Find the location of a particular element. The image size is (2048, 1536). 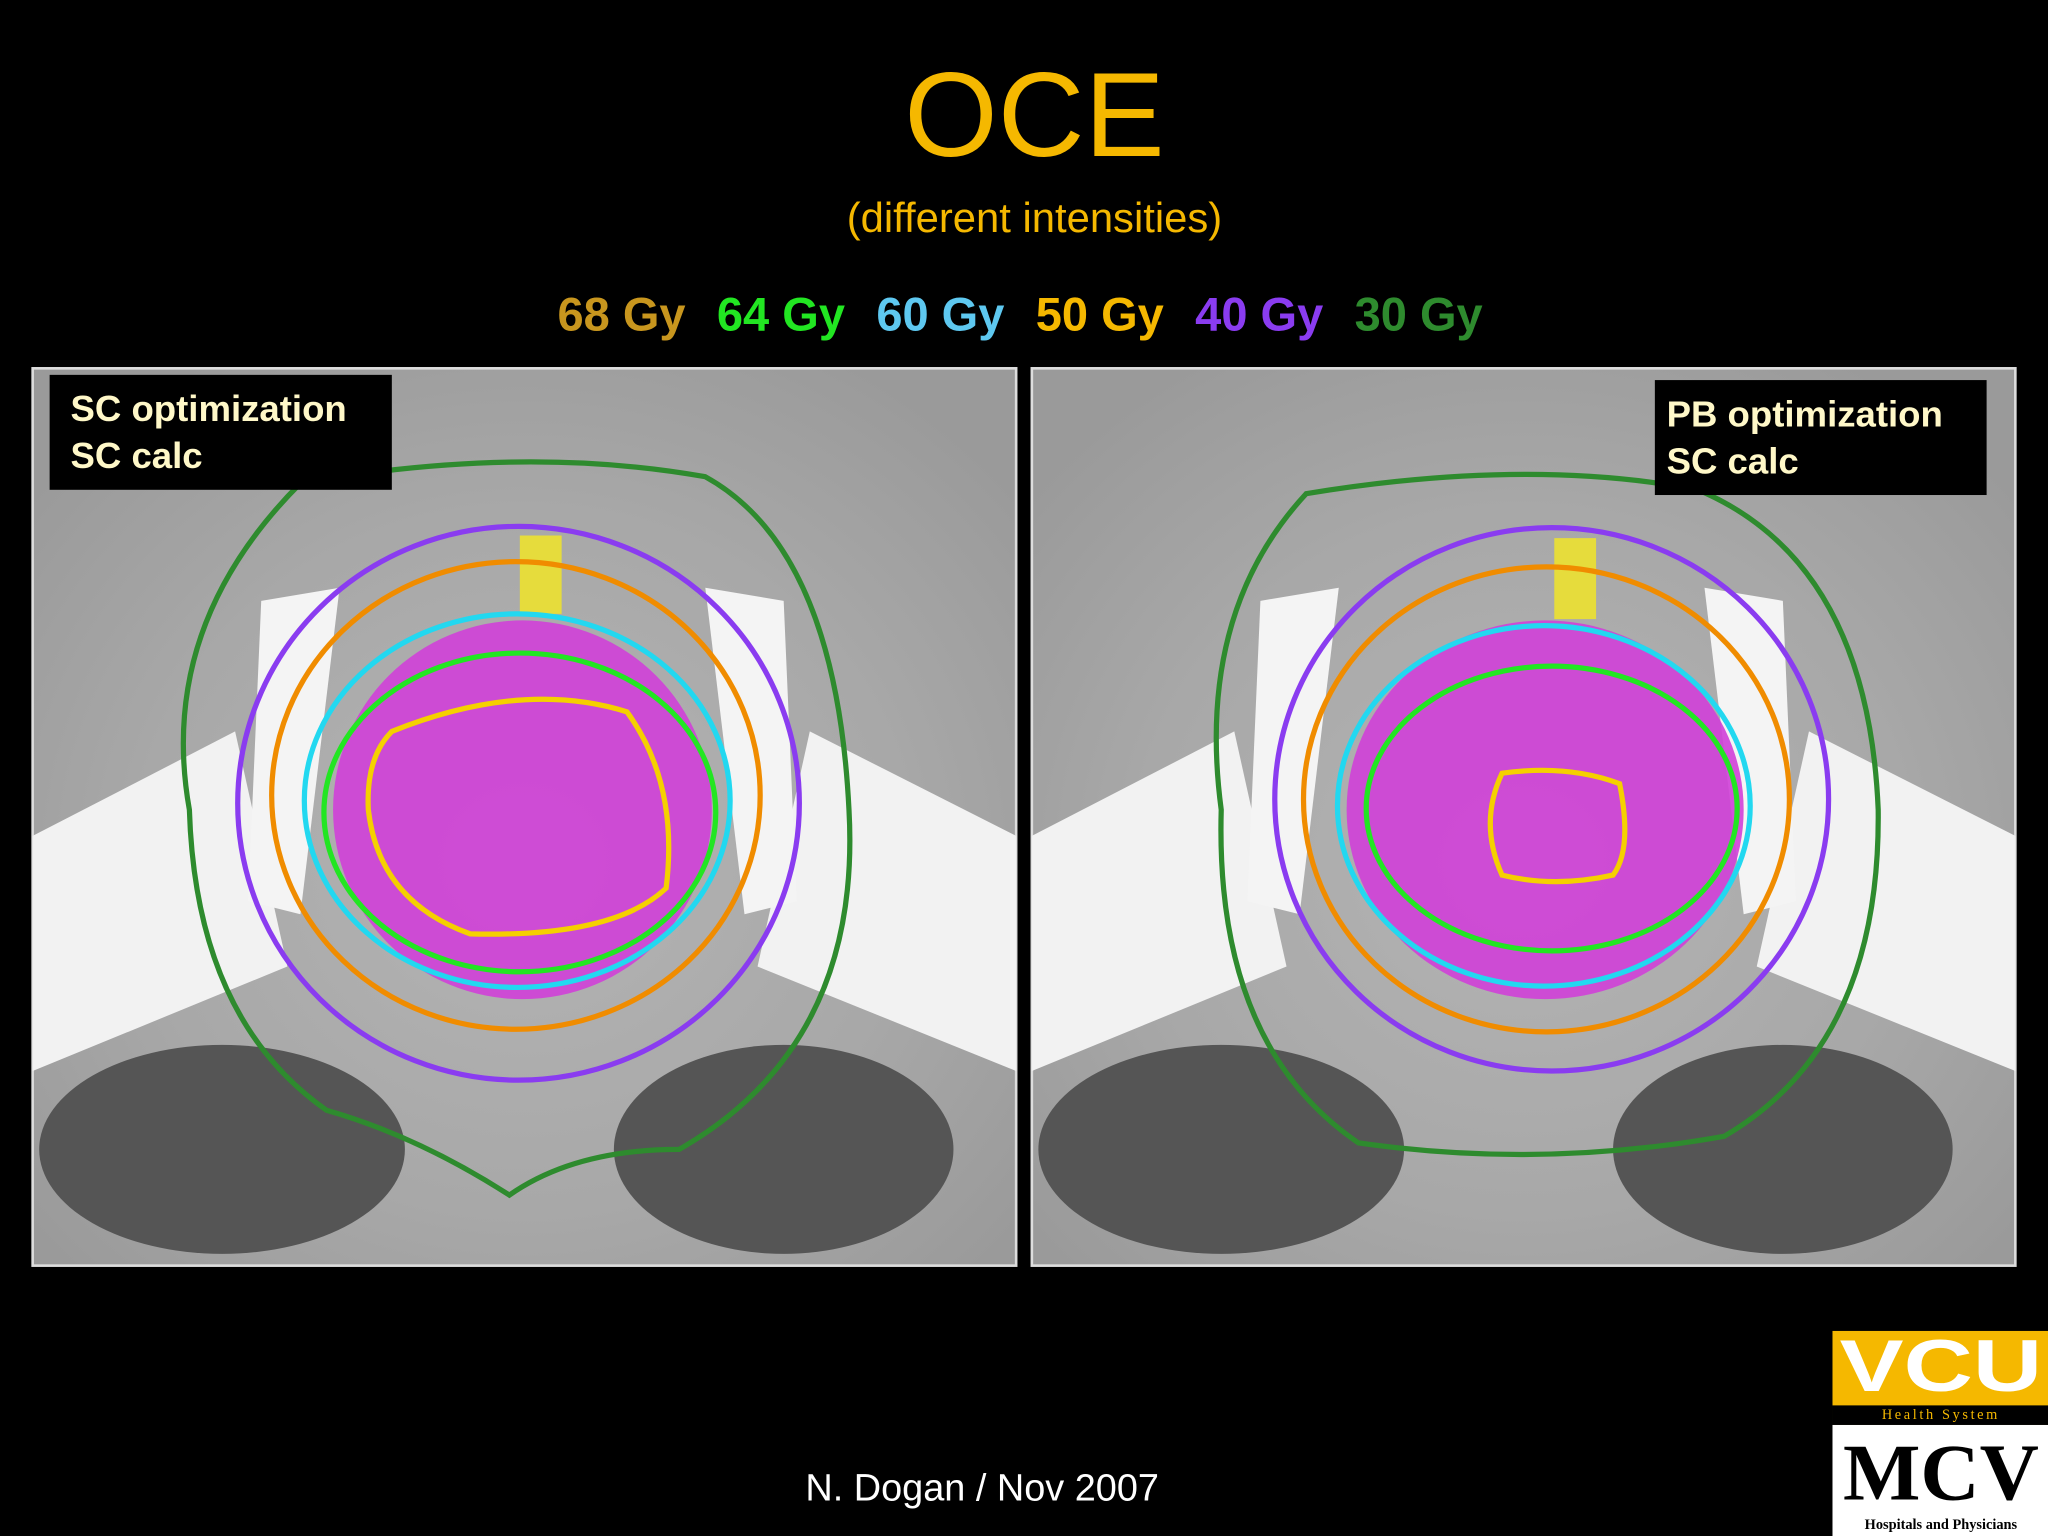

logo-top: VCU is located at coordinates (1941, 1366).